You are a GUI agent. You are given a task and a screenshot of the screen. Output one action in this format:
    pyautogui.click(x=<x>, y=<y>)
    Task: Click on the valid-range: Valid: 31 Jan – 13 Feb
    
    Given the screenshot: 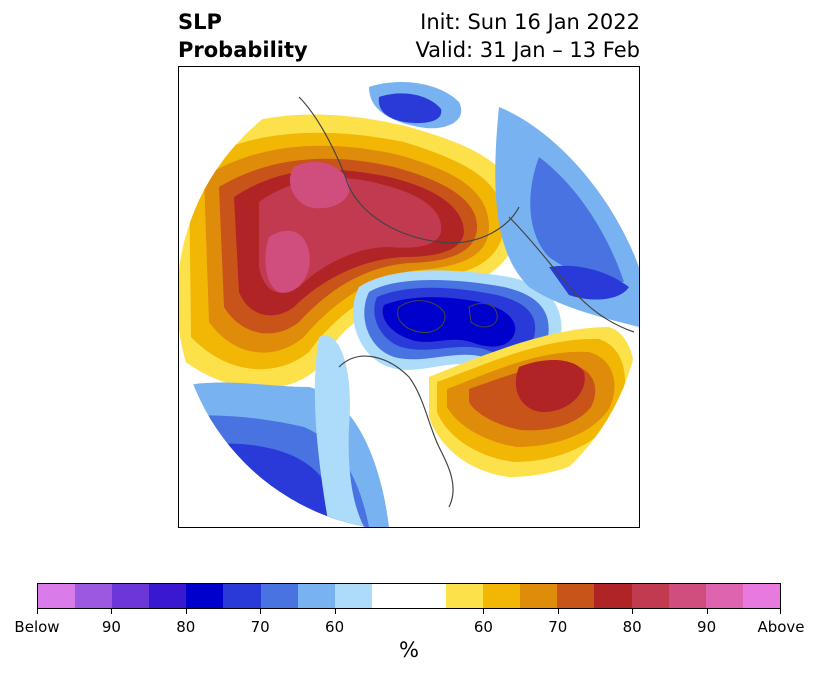 What is the action you would take?
    pyautogui.click(x=527, y=50)
    